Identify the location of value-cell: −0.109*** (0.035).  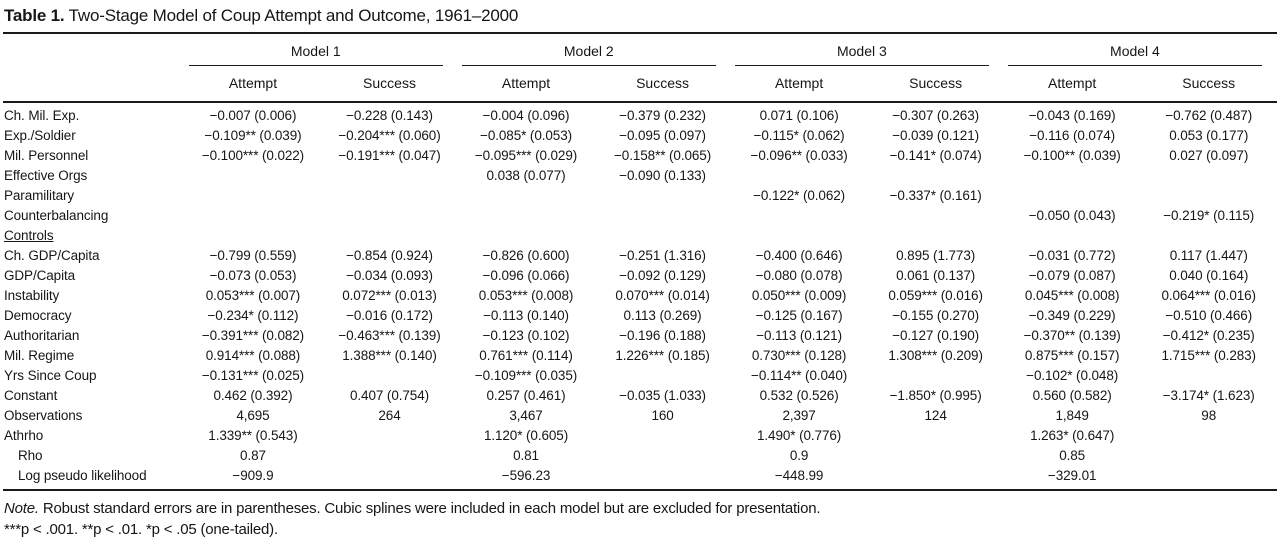
(526, 375).